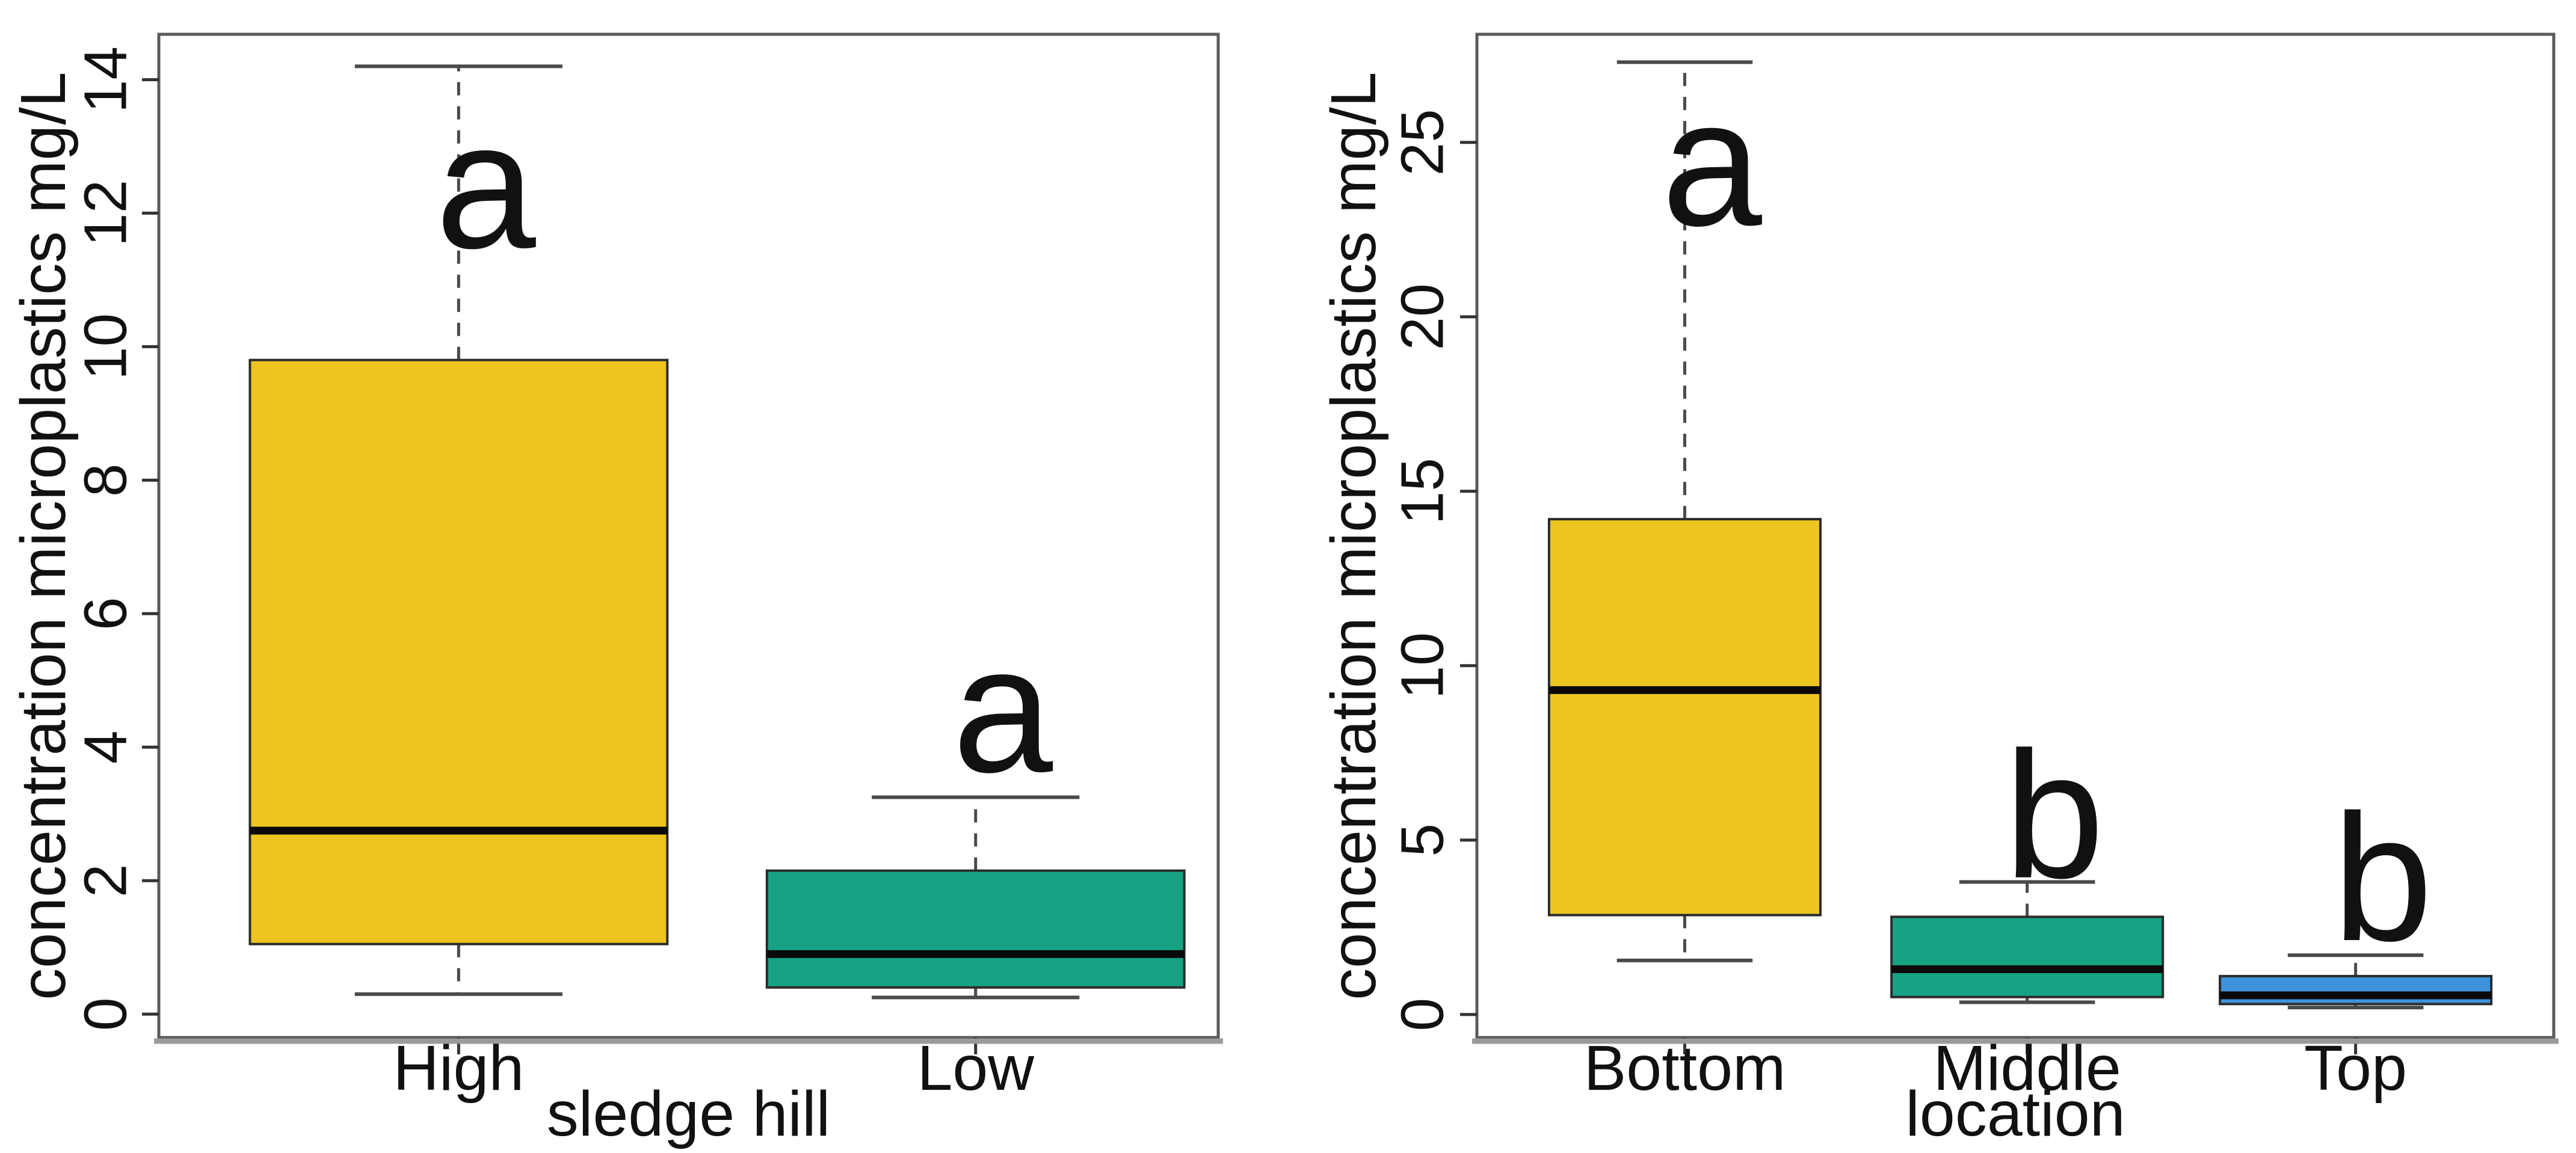 The width and height of the screenshot is (2576, 1153). I want to click on y-tick-label: 14, so click(105, 79).